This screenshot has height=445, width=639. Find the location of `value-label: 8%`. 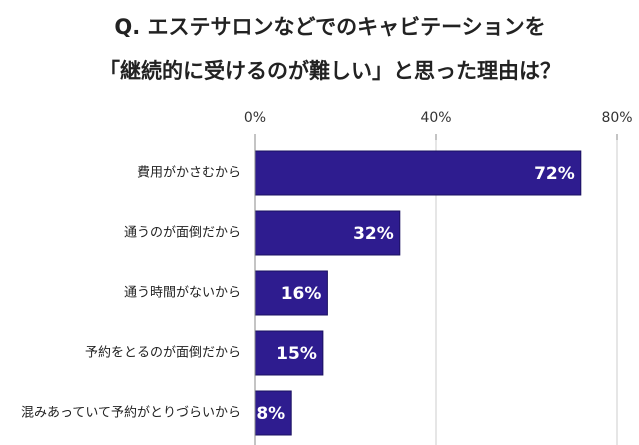

value-label: 8% is located at coordinates (270, 414).